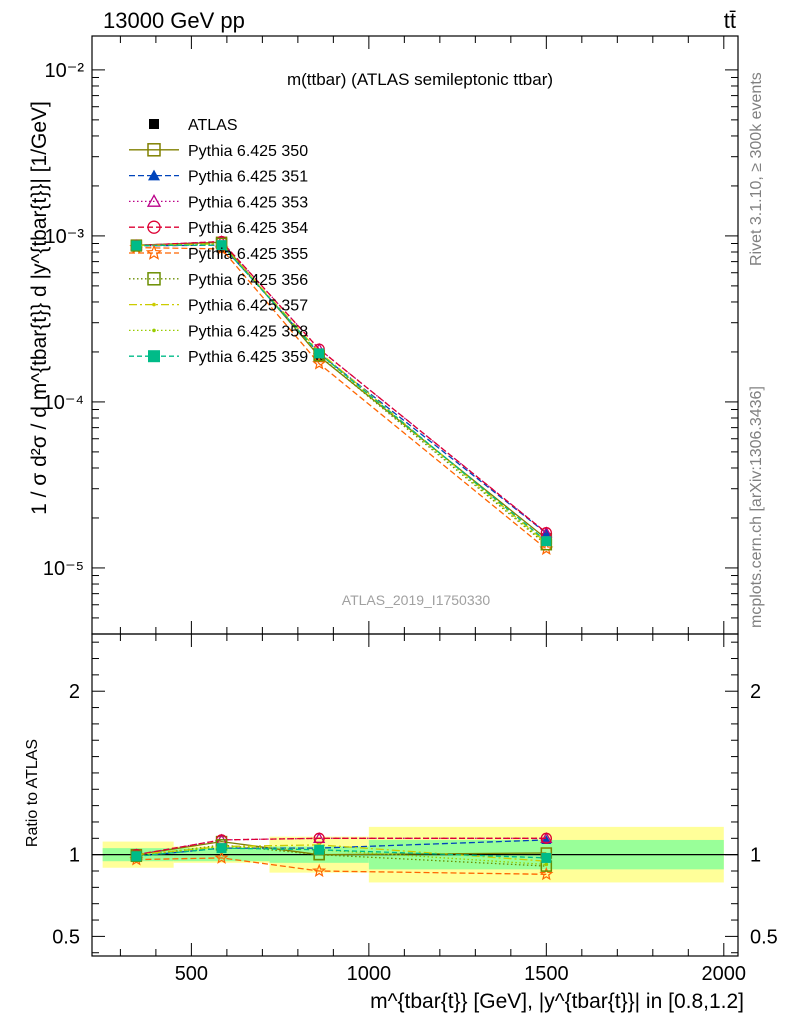  I want to click on legend-entry: Pythia 6.425 351, so click(218, 177).